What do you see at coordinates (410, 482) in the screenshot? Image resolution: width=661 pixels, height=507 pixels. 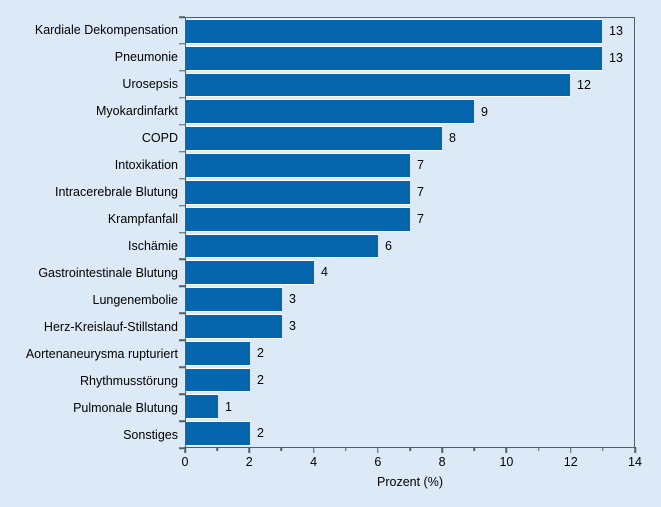 I see `x-axis-title: Prozent (%)` at bounding box center [410, 482].